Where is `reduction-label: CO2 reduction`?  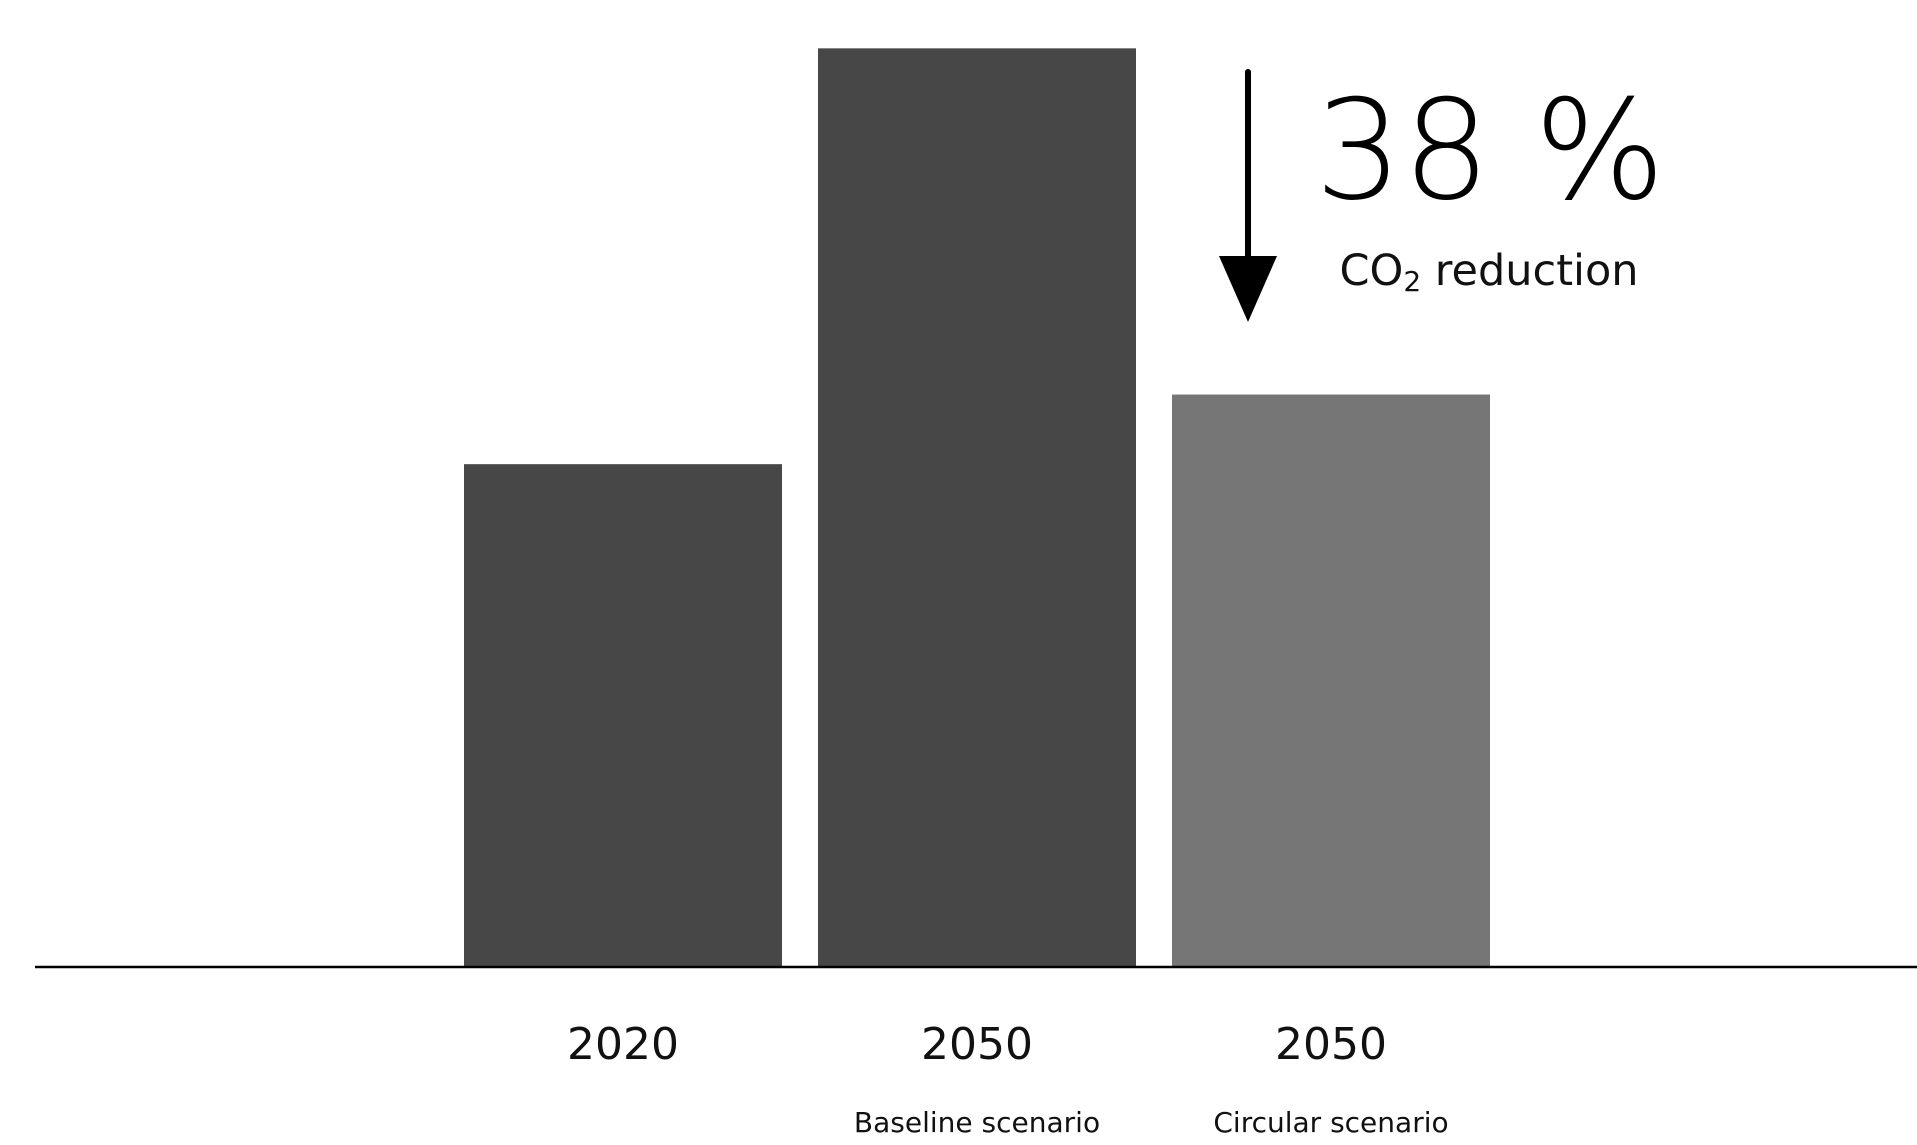 reduction-label: CO2 reduction is located at coordinates (1488, 272).